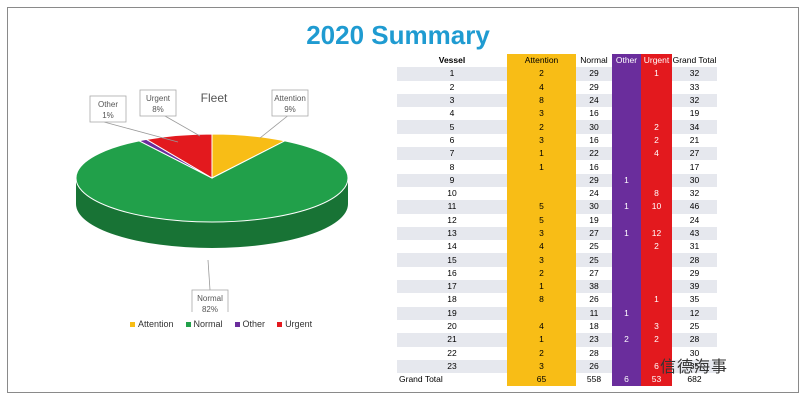 The height and width of the screenshot is (401, 808). I want to click on grand-total-cell: 39, so click(694, 287).